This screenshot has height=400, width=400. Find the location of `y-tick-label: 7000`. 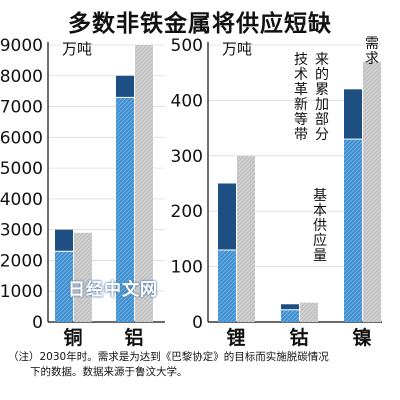

y-tick-label: 7000 is located at coordinates (21, 108).